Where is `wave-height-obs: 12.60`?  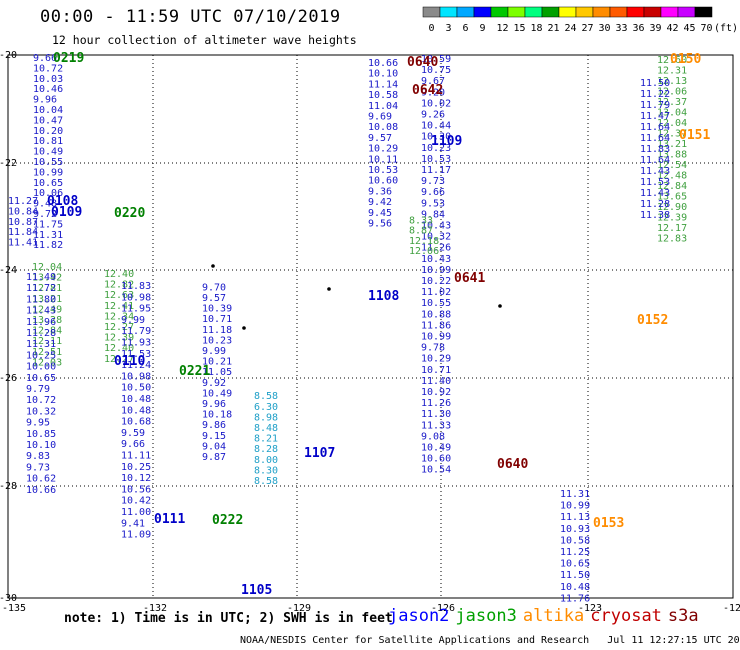
wave-height-obs: 12.60 is located at coordinates (672, 60).